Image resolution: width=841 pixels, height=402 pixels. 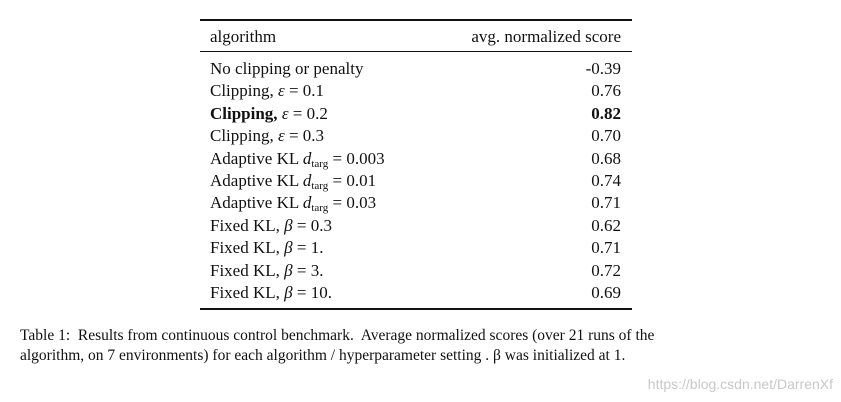 What do you see at coordinates (606, 136) in the screenshot?
I see `row-score: 0.70` at bounding box center [606, 136].